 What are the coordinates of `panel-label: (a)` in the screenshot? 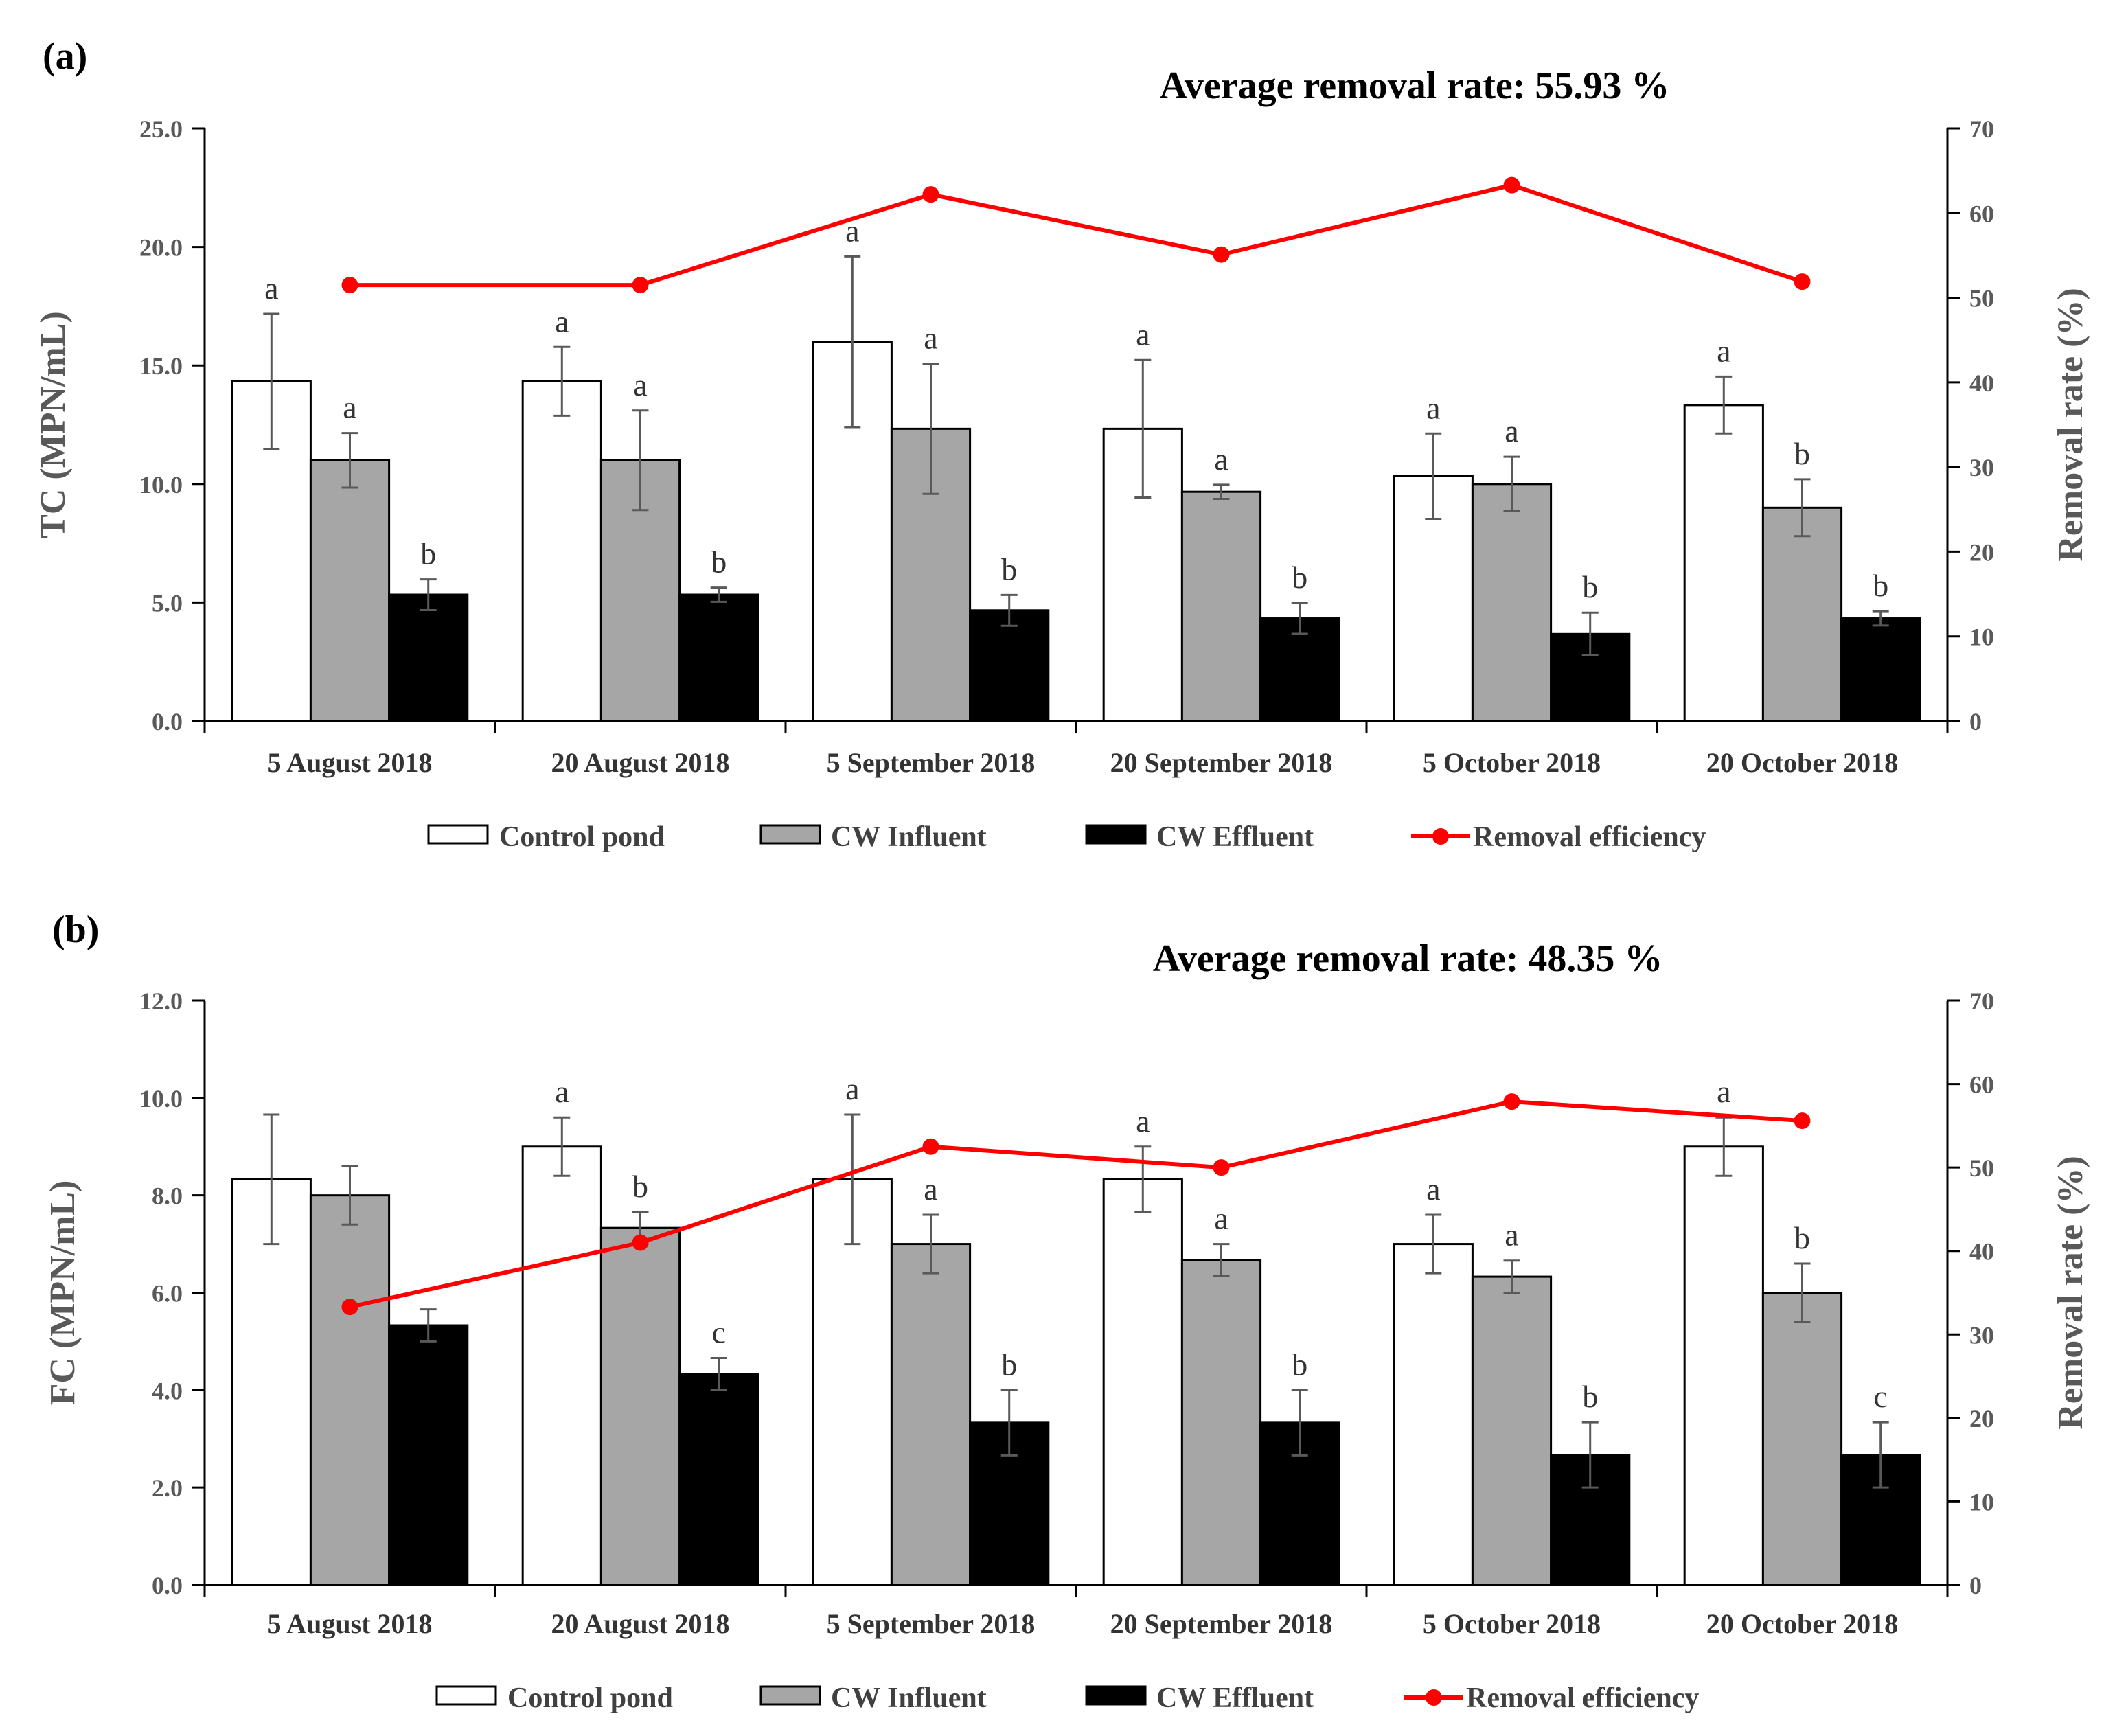 It's located at (65, 56).